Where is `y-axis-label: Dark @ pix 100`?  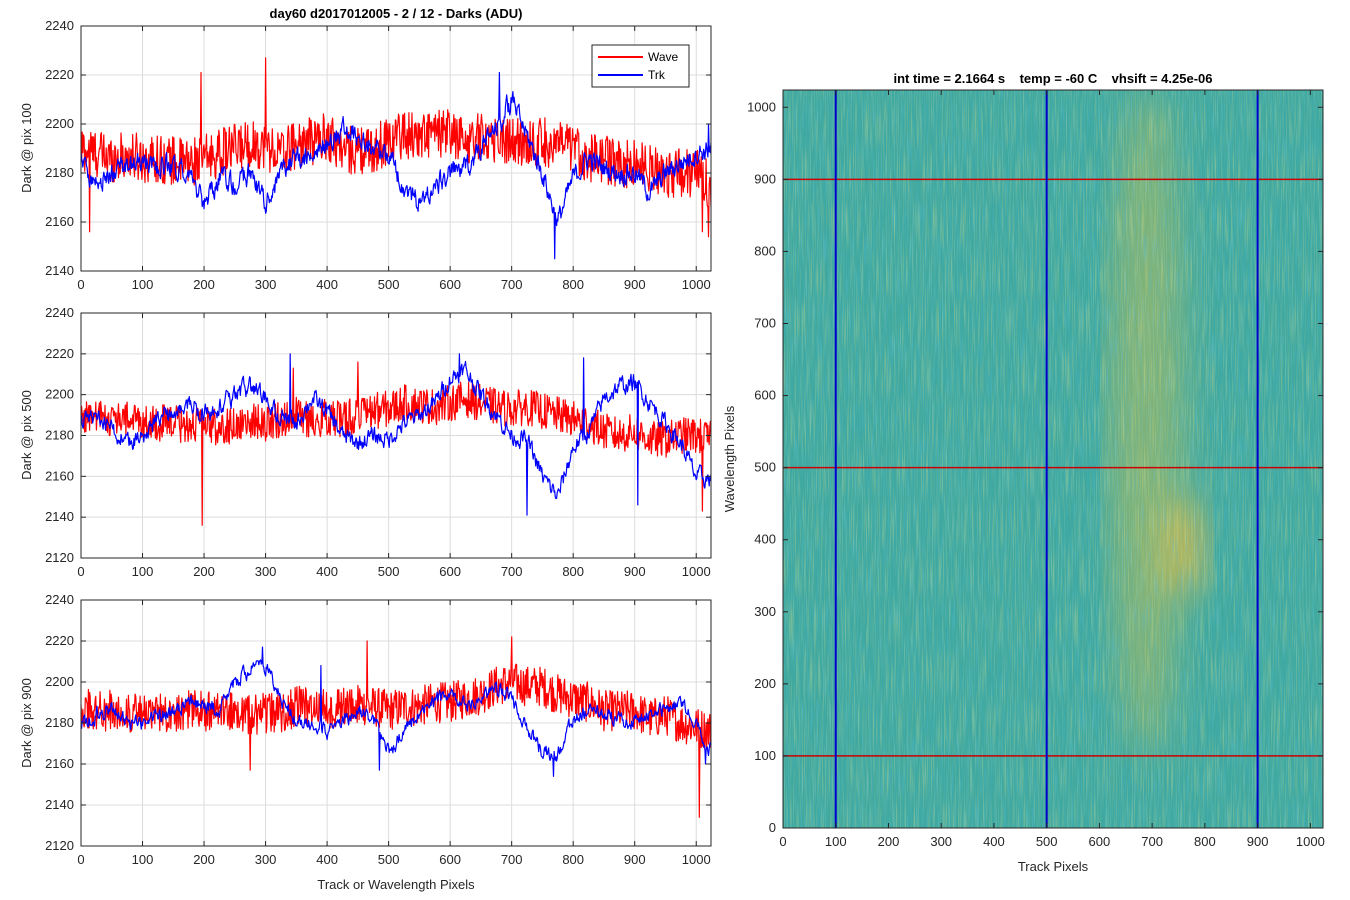
y-axis-label: Dark @ pix 100 is located at coordinates (26, 148).